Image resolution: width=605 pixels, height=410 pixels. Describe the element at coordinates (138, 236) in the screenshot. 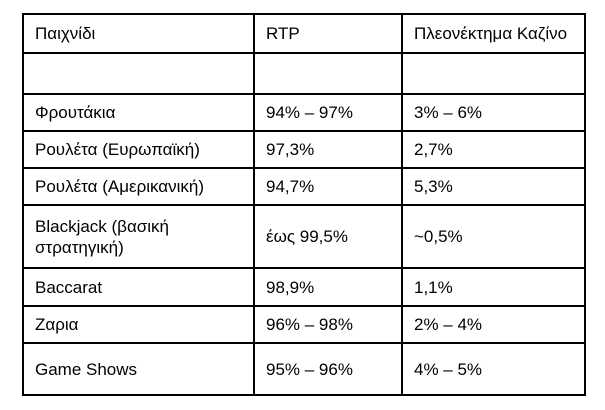

I see `table-cell-game: Blackjack (βασική στρατηγική)` at that location.